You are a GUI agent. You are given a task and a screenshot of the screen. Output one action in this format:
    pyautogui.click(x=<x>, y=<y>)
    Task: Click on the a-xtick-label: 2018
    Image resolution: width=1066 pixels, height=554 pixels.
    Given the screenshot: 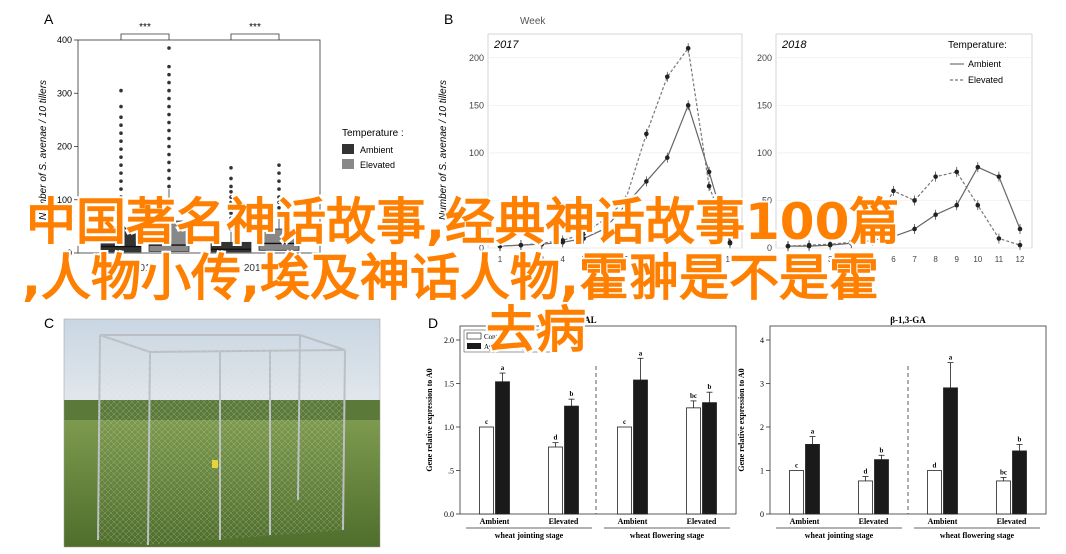 What is the action you would take?
    pyautogui.click(x=255, y=268)
    